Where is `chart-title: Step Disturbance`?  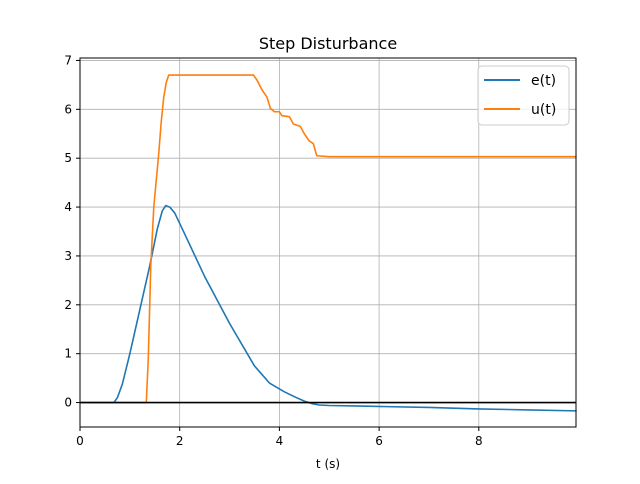 chart-title: Step Disturbance is located at coordinates (328, 43).